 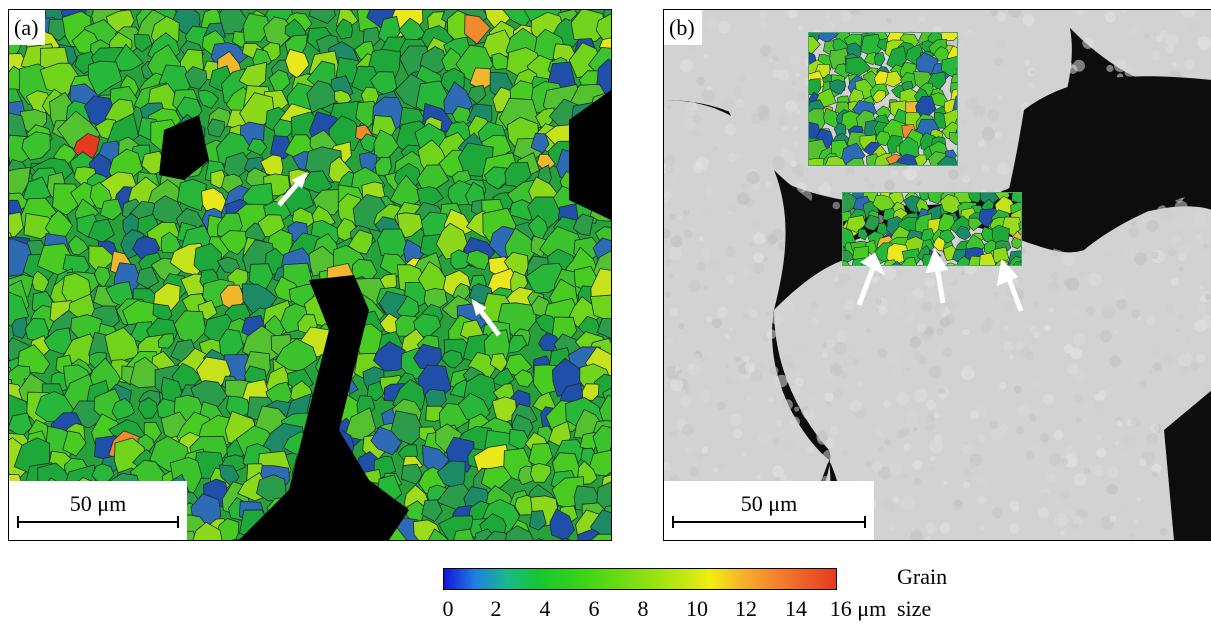 I want to click on colorbar-tick-8: 8, so click(x=643, y=608).